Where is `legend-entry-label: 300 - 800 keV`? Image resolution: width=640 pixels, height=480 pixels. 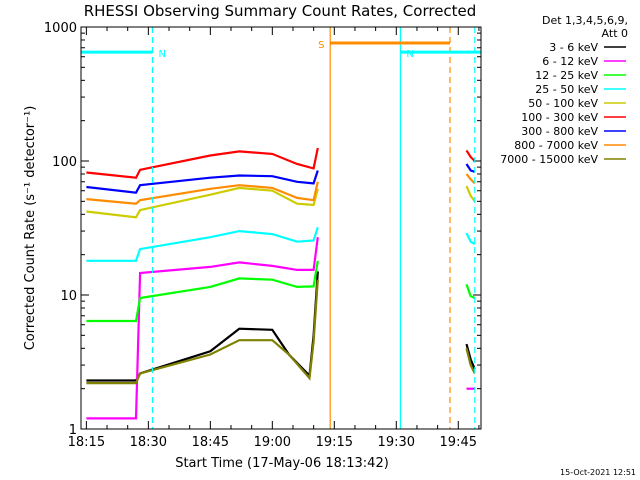
legend-entry-label: 300 - 800 keV is located at coordinates (559, 131).